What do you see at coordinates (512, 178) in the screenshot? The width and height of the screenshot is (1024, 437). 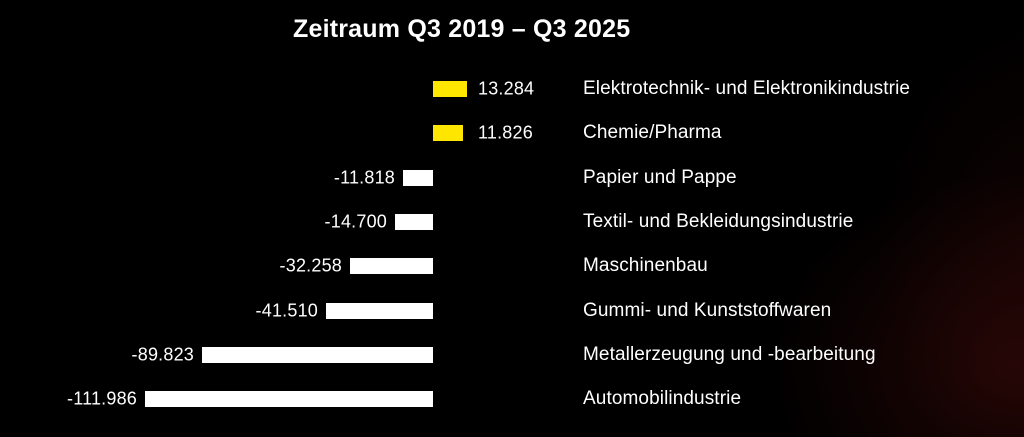 I see `chart-row: -11.818 Papier und Pappe` at bounding box center [512, 178].